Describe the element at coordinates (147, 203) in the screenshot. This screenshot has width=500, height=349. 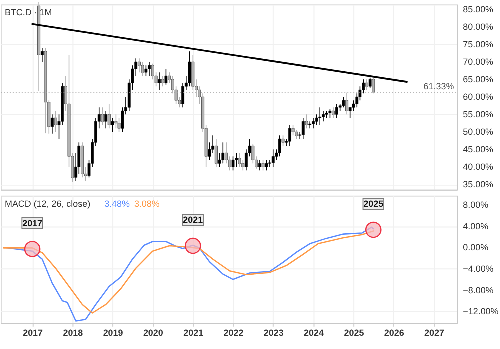
I see `text: 3.08%` at that location.